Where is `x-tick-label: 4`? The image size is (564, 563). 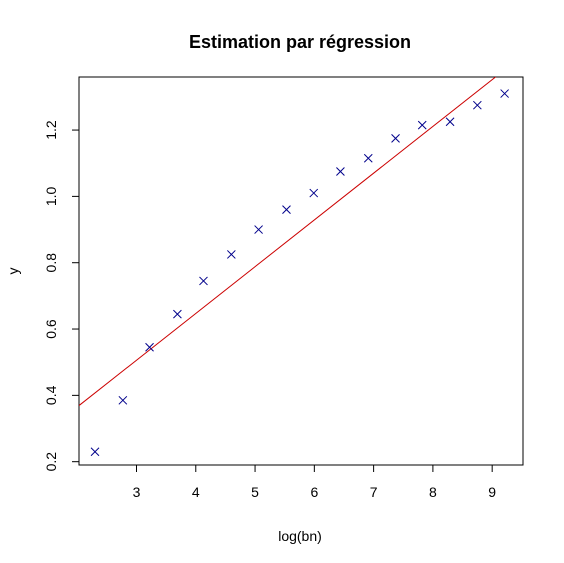 x-tick-label: 4 is located at coordinates (196, 492).